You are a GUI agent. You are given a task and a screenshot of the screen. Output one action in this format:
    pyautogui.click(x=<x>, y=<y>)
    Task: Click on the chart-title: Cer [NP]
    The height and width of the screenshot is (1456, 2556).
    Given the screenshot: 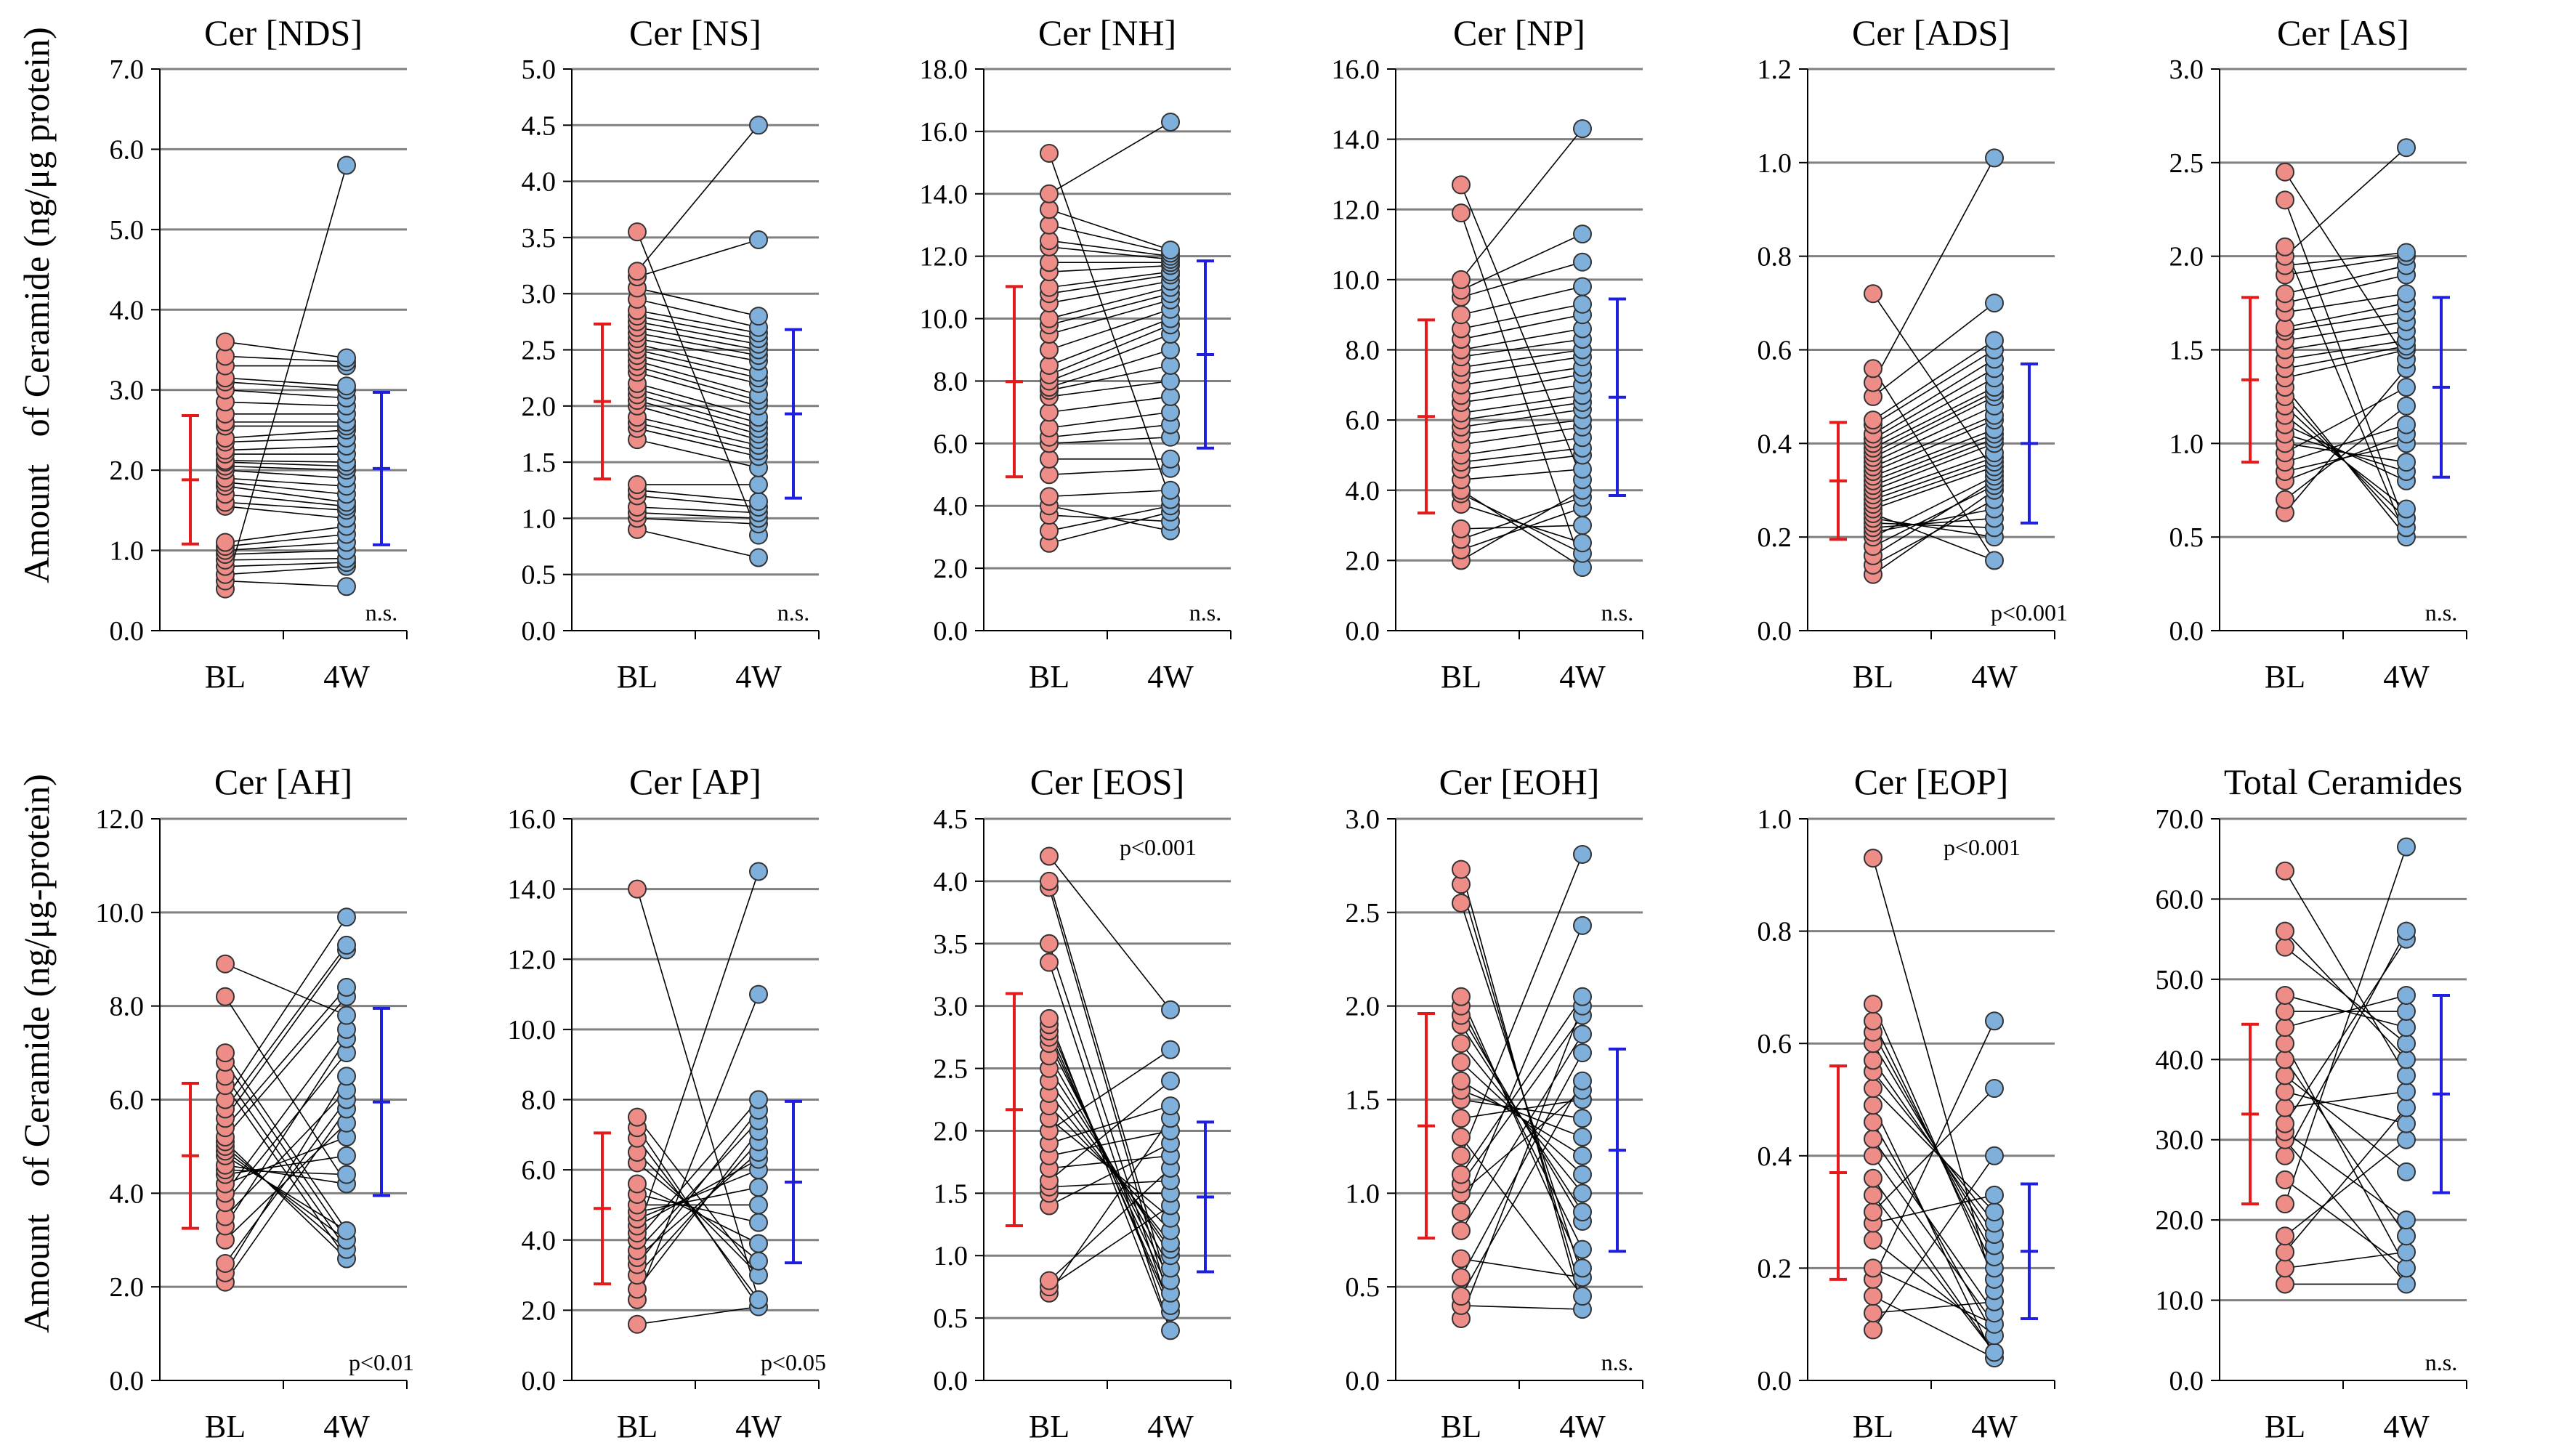 What is the action you would take?
    pyautogui.click(x=1519, y=32)
    